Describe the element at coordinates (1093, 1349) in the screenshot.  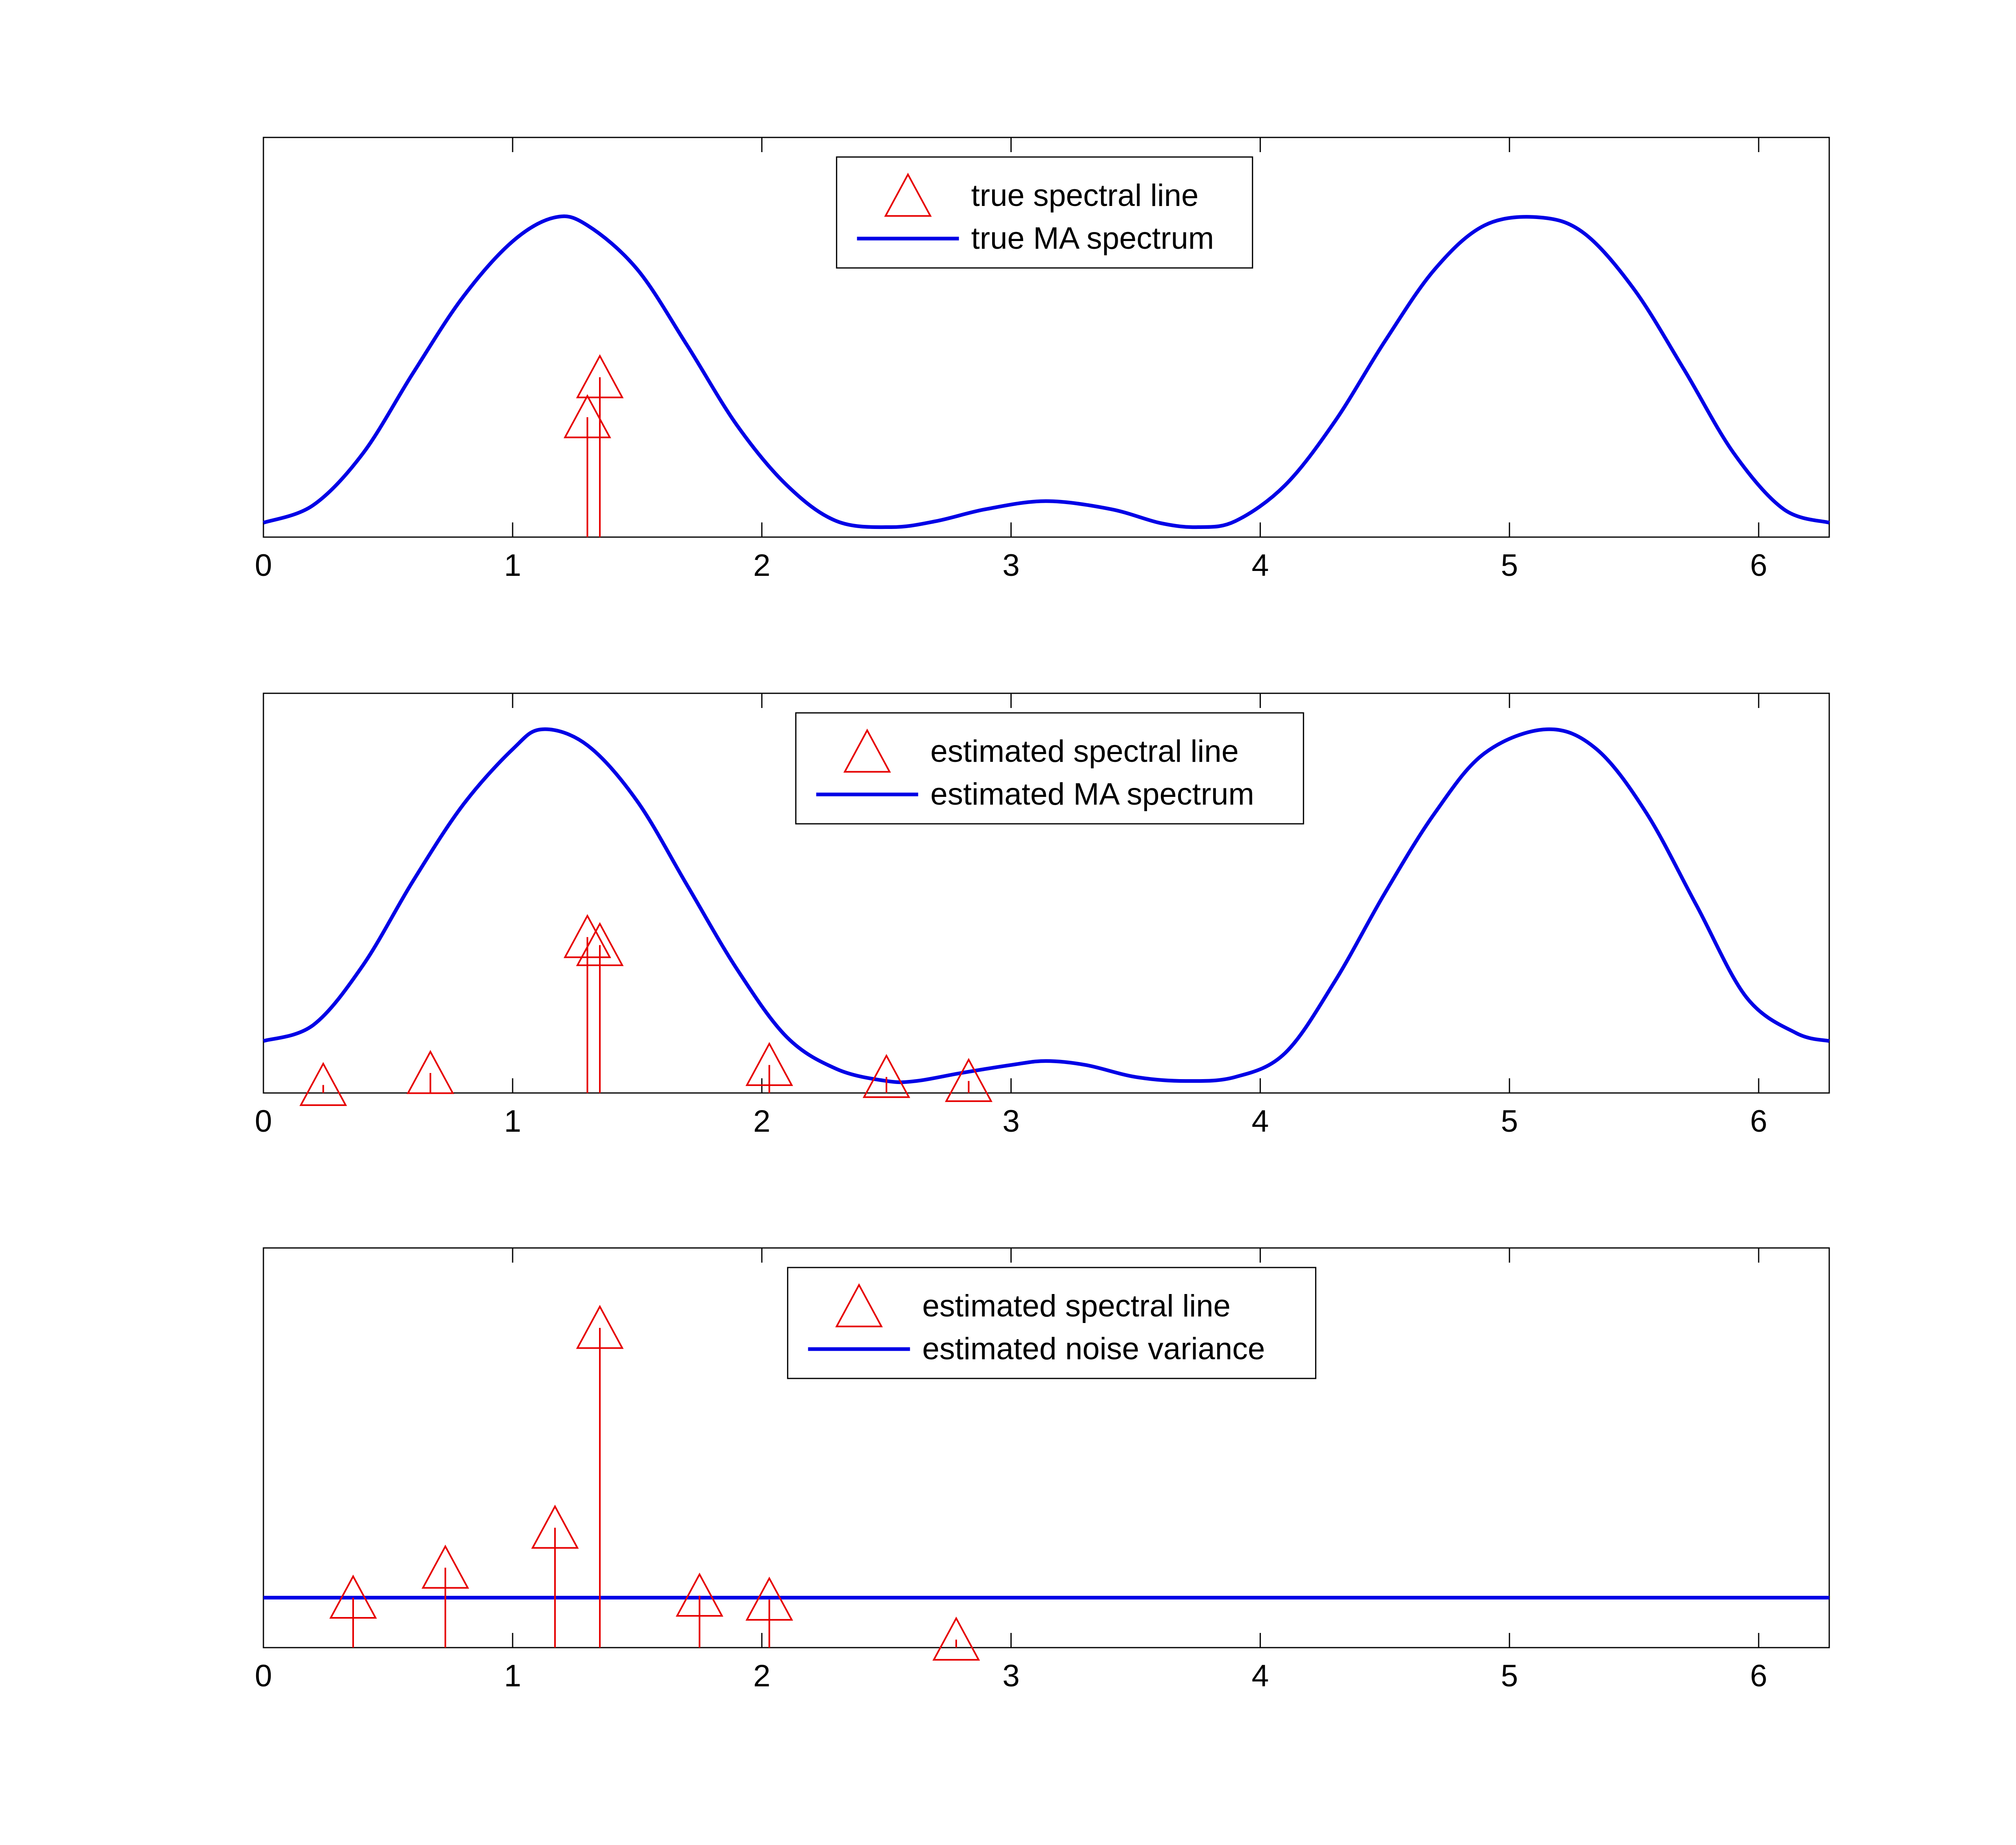
I see `legend-label-line: estimated noise variance` at that location.